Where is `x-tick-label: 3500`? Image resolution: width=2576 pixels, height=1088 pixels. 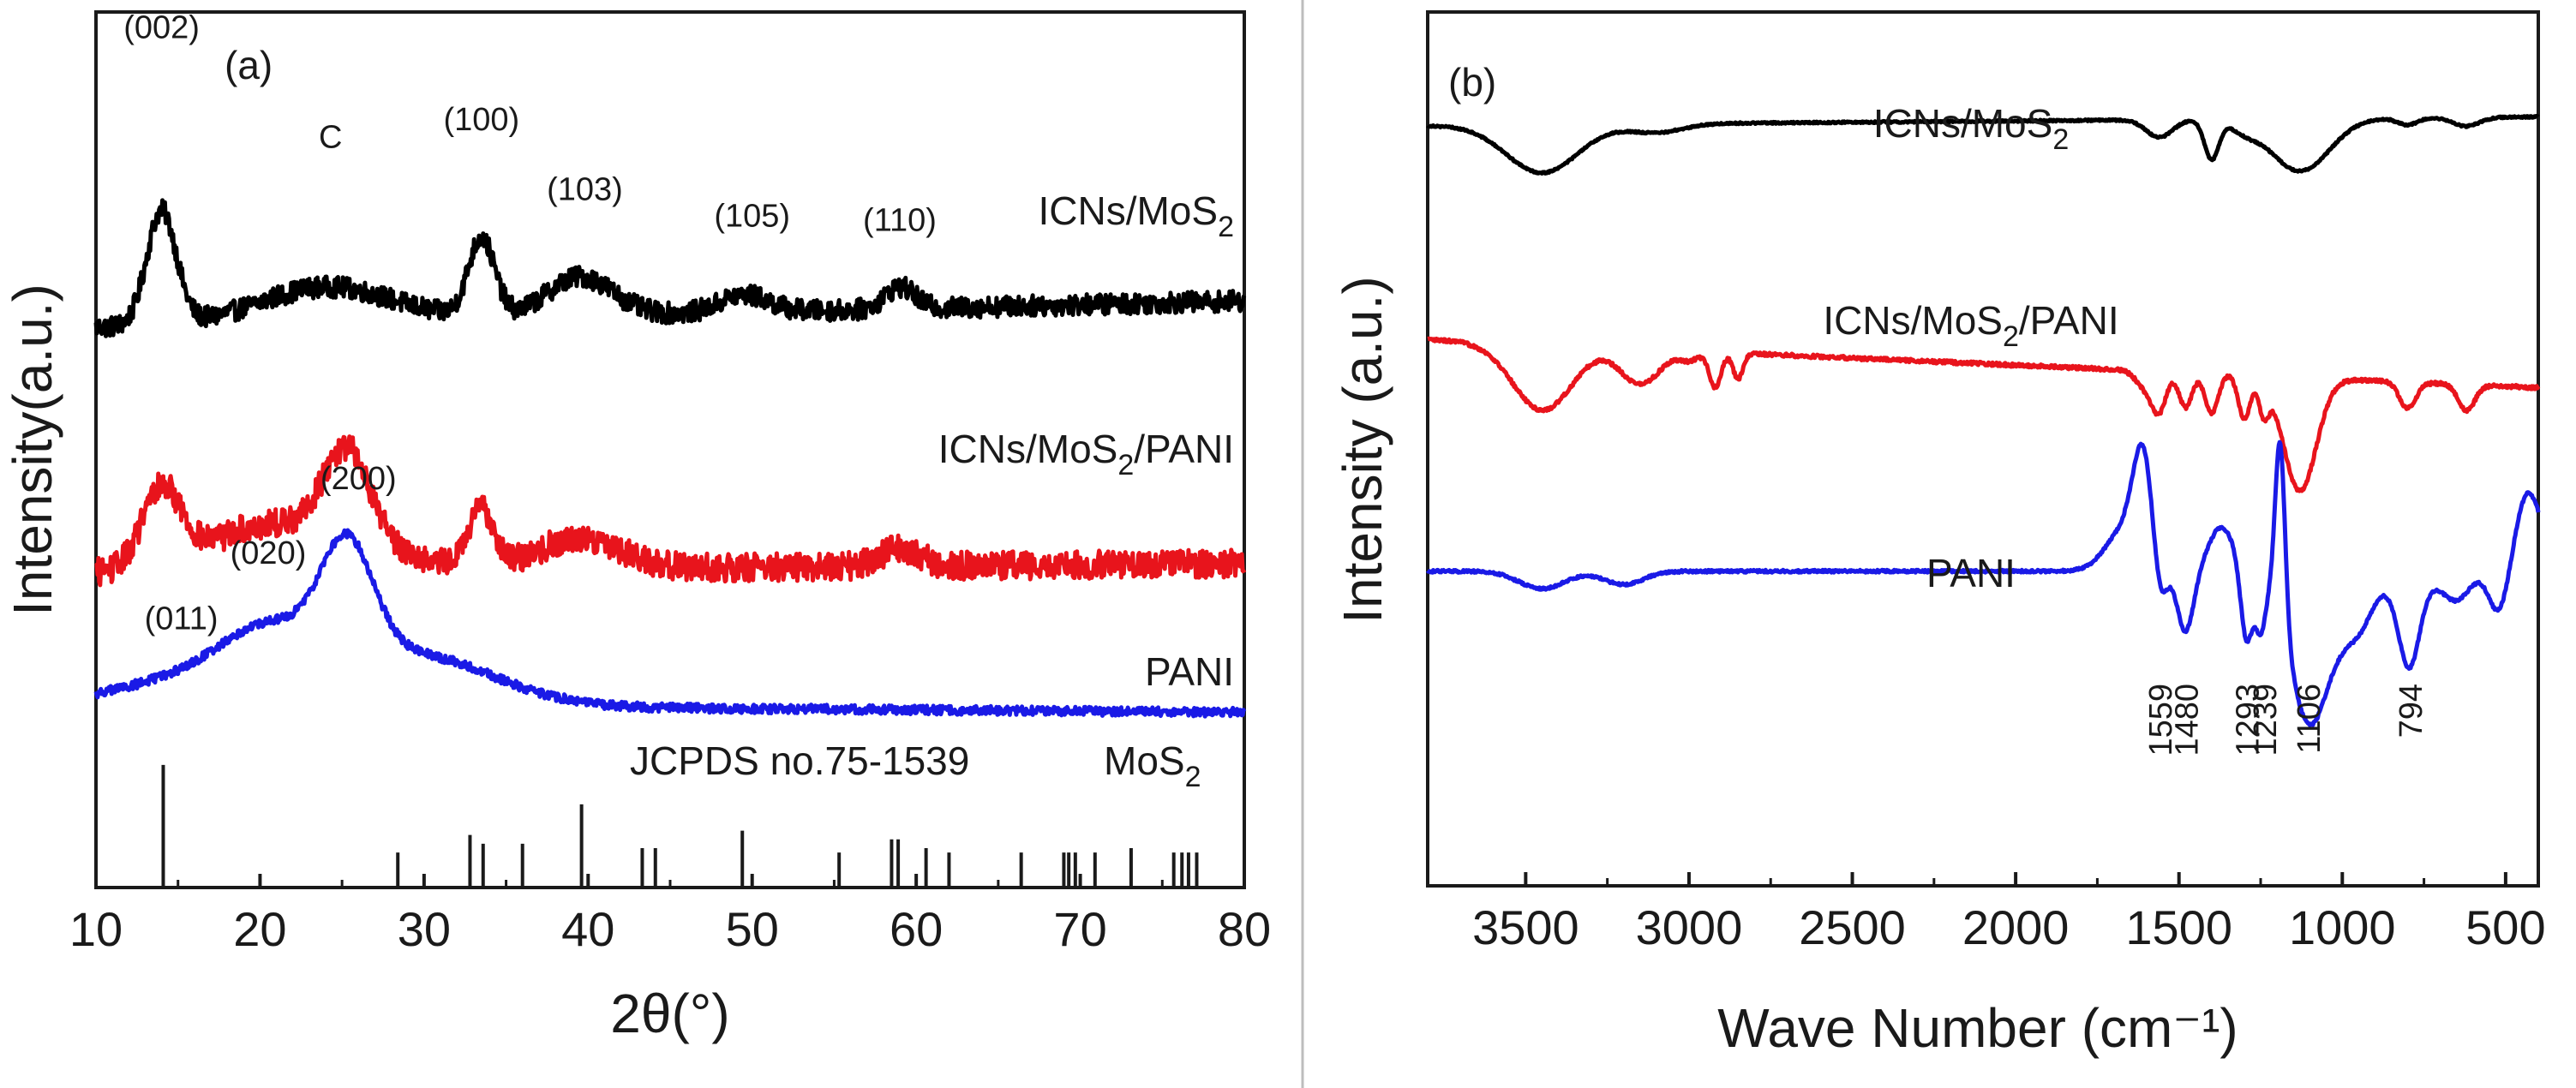
x-tick-label: 3500 is located at coordinates (1525, 927).